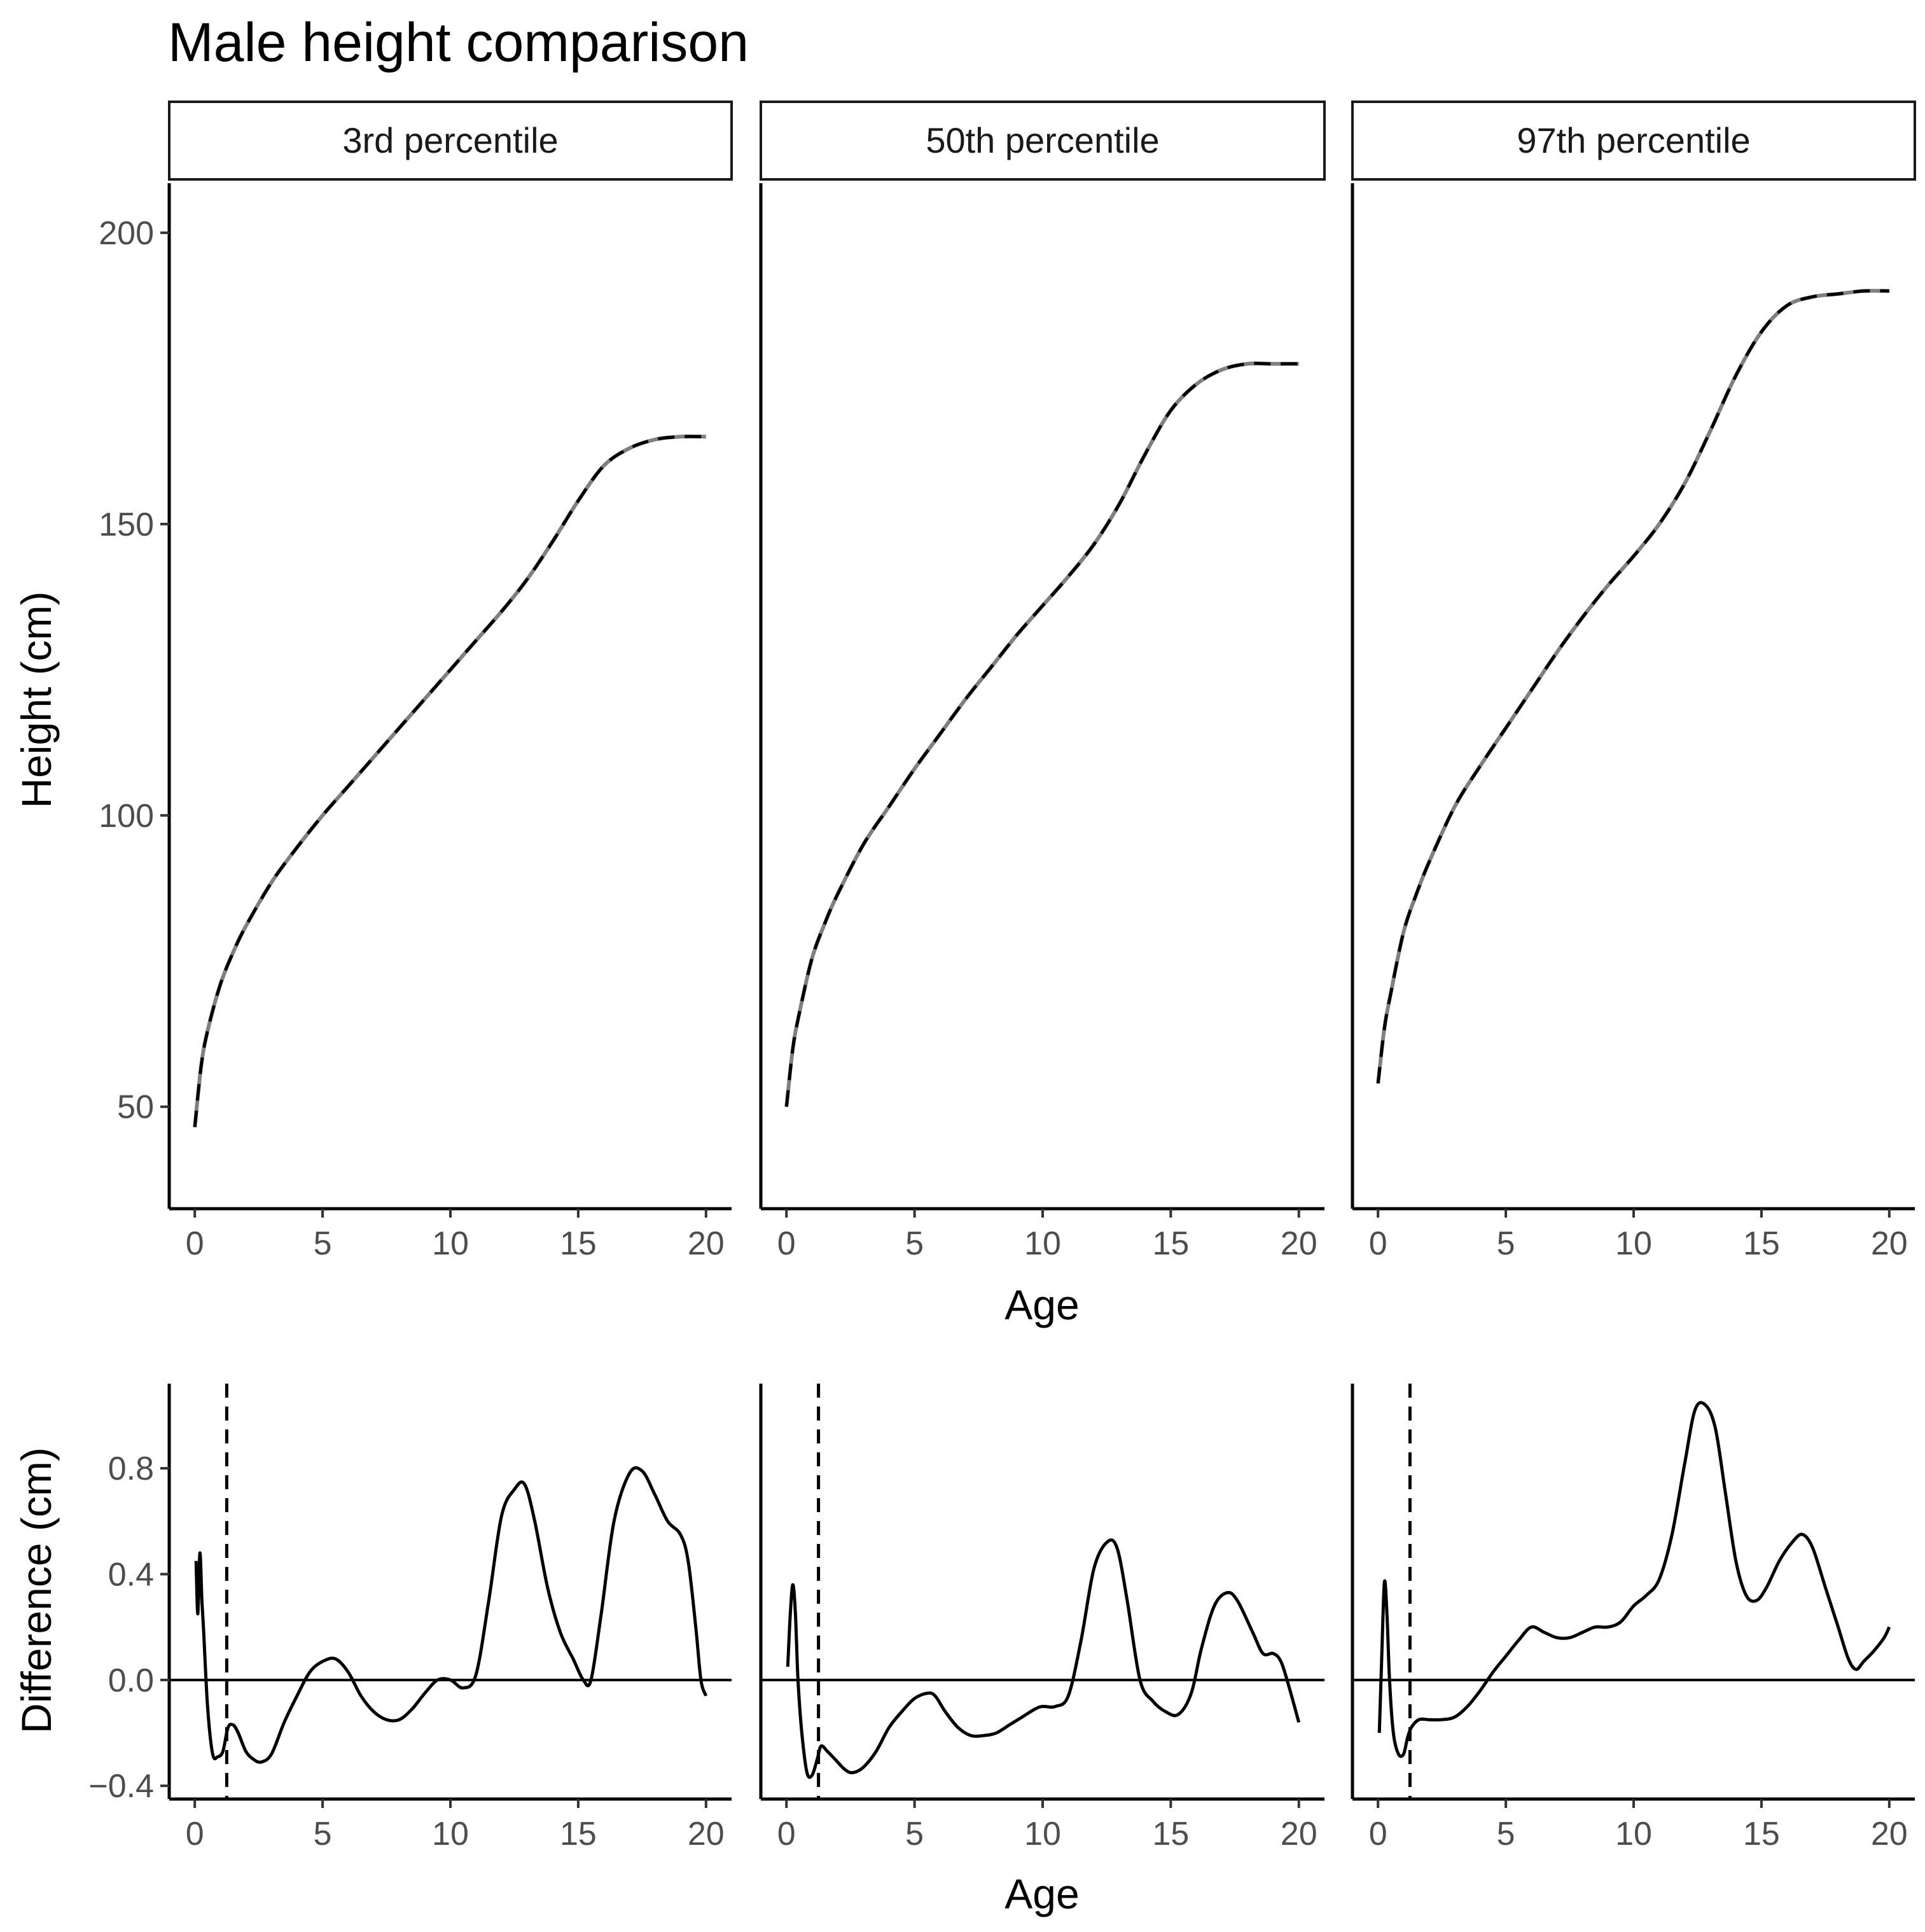 The image size is (1925, 1932). What do you see at coordinates (131, 1574) in the screenshot?
I see `y-tick-label: 0.4` at bounding box center [131, 1574].